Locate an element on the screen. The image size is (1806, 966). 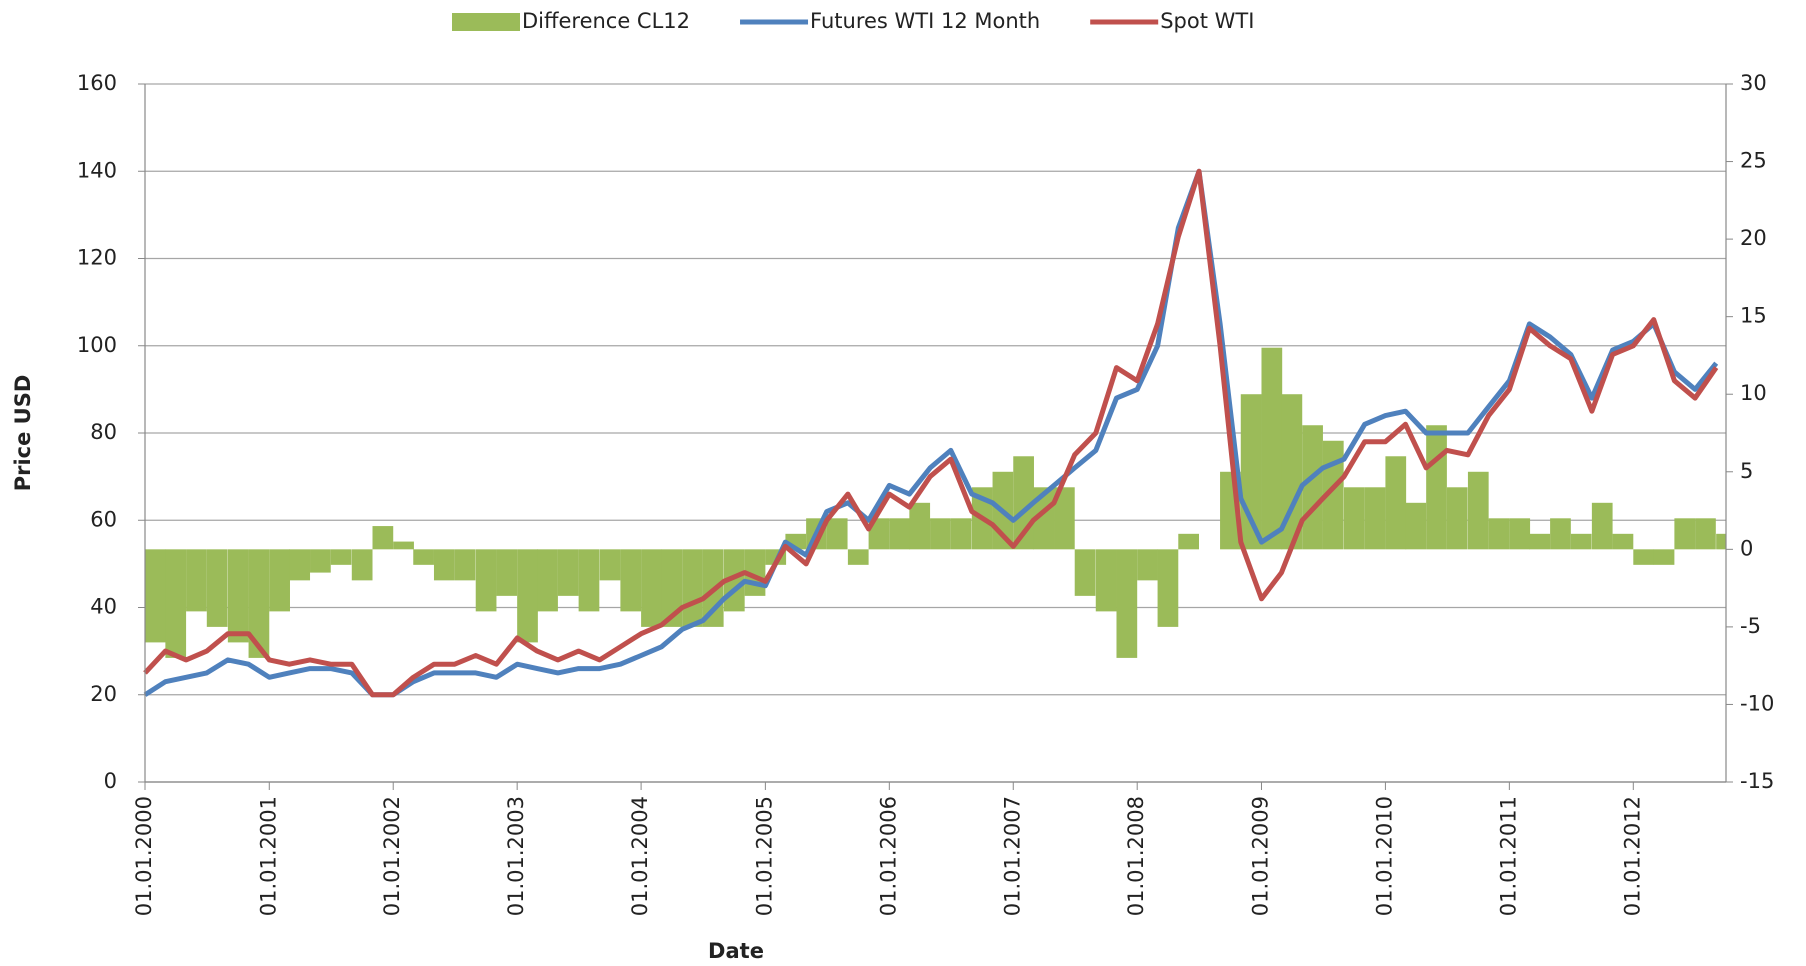
y-tick-label: 40 is located at coordinates (103, 607).